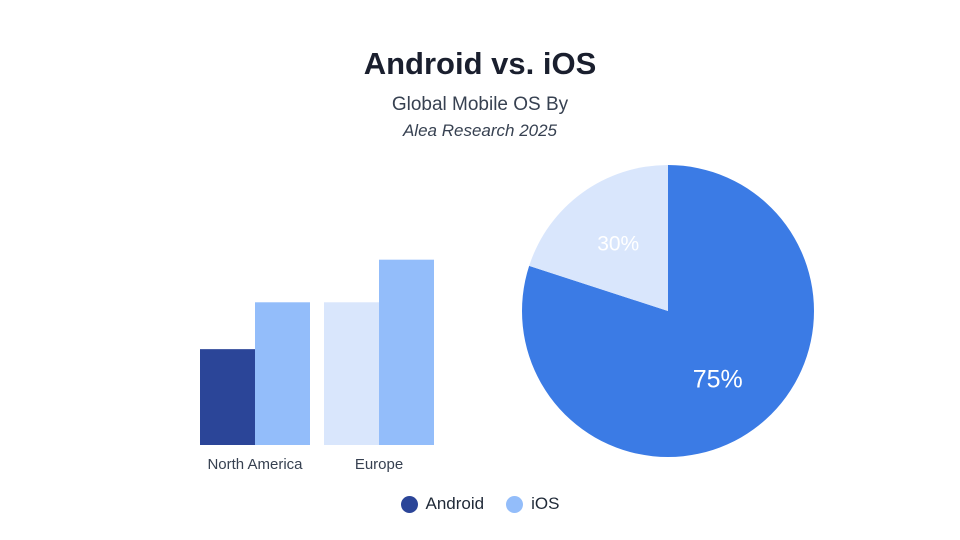 Image resolution: width=960 pixels, height=540 pixels. I want to click on legend-item-android: Android, so click(442, 504).